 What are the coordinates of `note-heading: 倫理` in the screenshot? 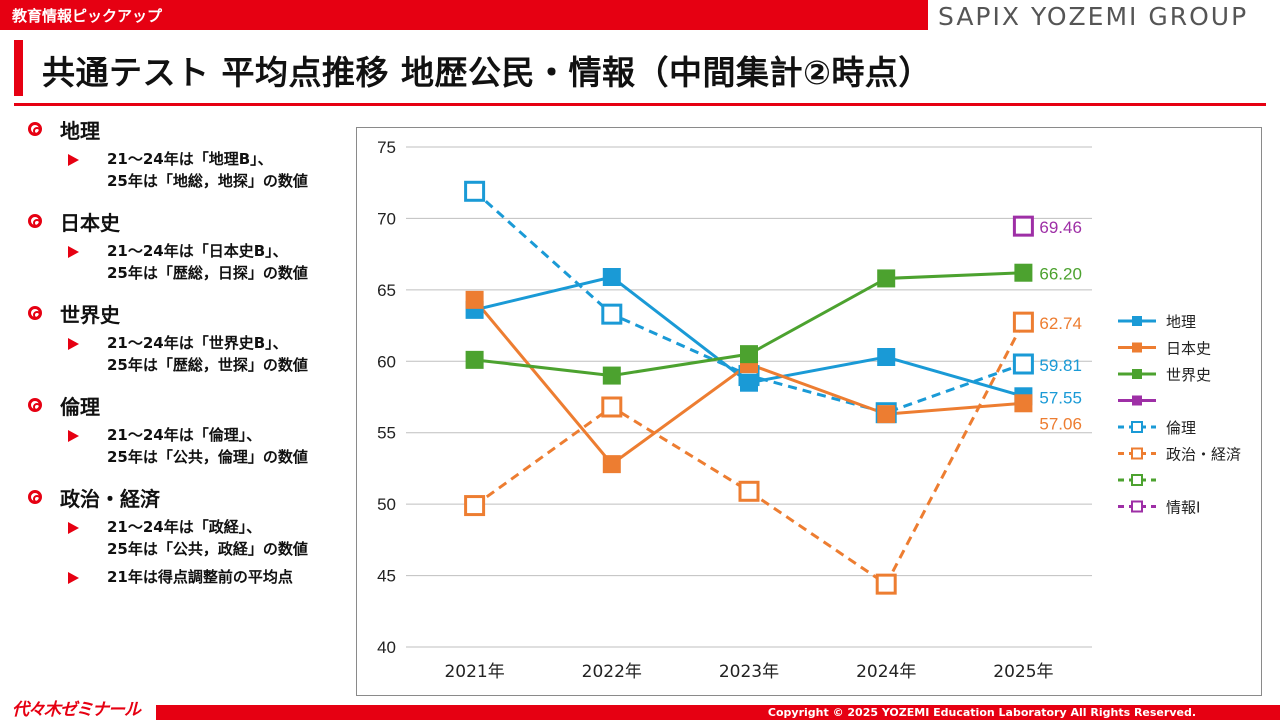 It's located at (189, 405).